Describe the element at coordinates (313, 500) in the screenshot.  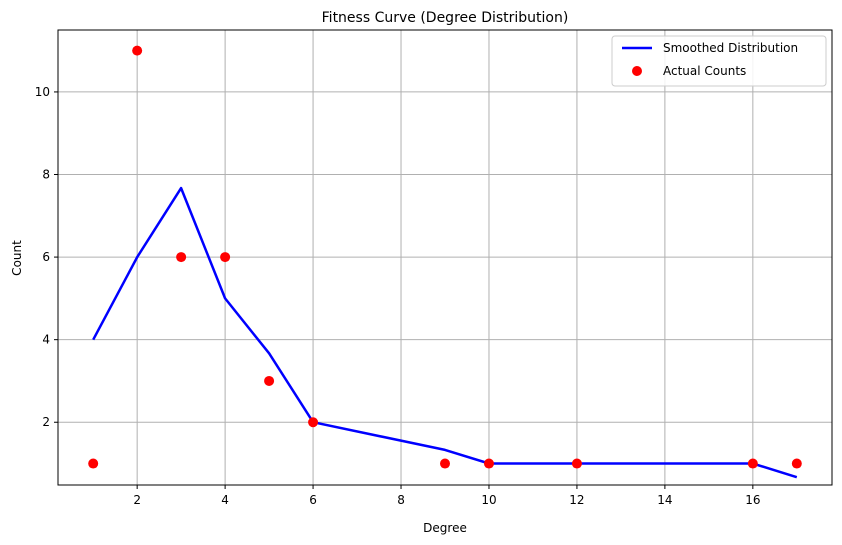
I see `x-tick-label: 6` at that location.